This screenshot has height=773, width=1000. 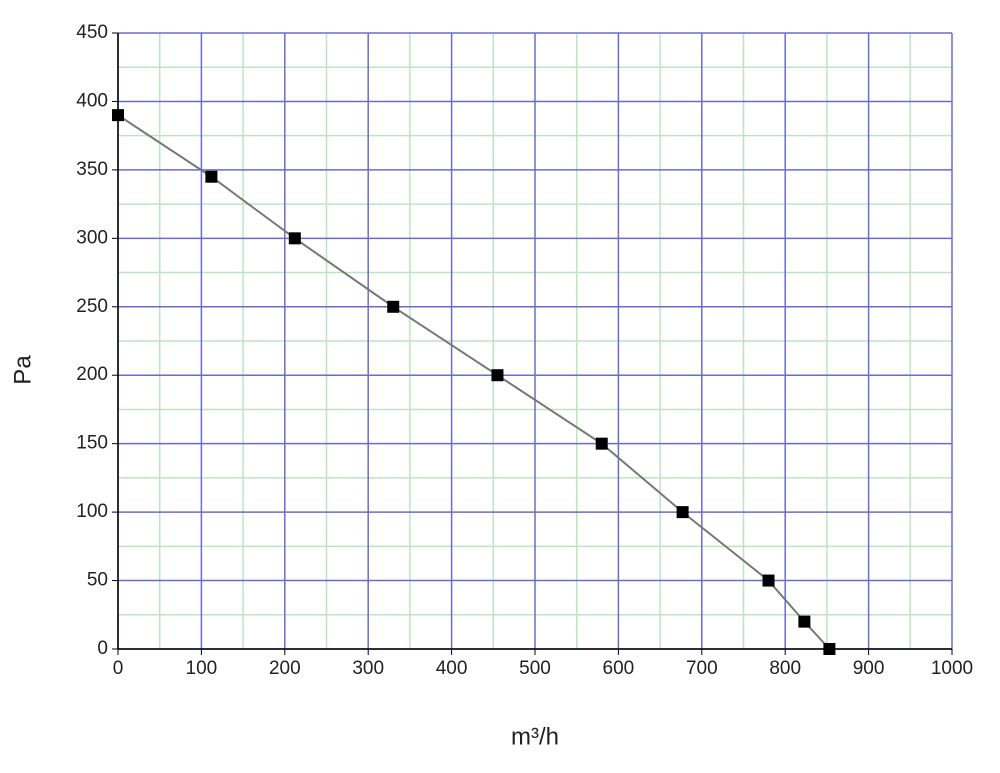 What do you see at coordinates (92, 374) in the screenshot?
I see `y-tick-label: 200` at bounding box center [92, 374].